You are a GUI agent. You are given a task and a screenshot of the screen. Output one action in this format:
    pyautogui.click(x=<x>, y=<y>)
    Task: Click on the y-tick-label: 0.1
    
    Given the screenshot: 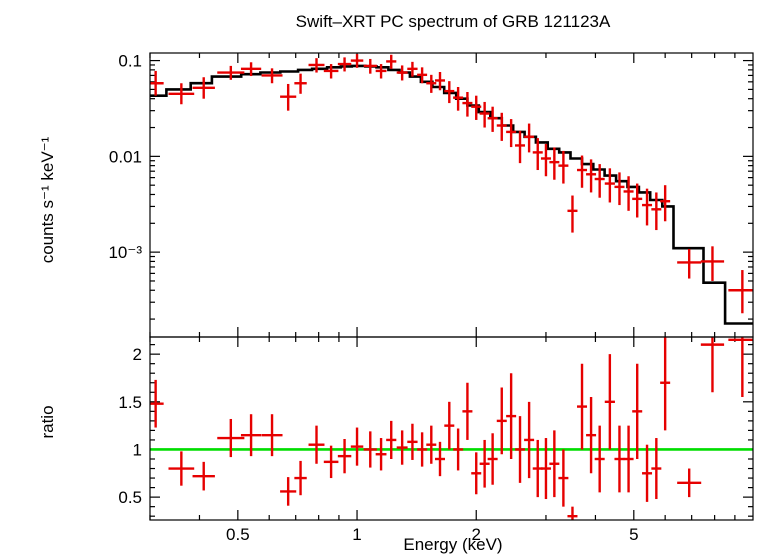 What is the action you would take?
    pyautogui.click(x=130, y=61)
    